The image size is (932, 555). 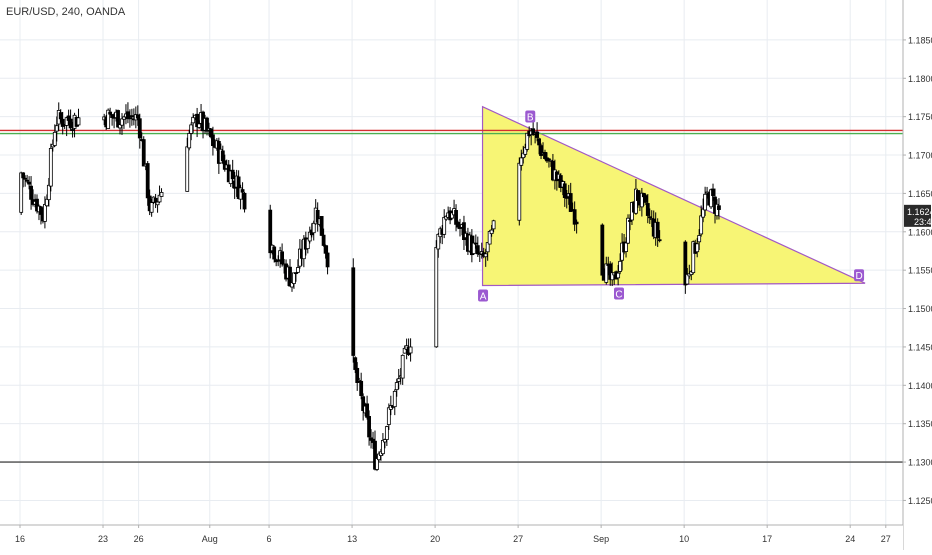 What do you see at coordinates (920, 386) in the screenshot?
I see `y-tick-label: 1.14000` at bounding box center [920, 386].